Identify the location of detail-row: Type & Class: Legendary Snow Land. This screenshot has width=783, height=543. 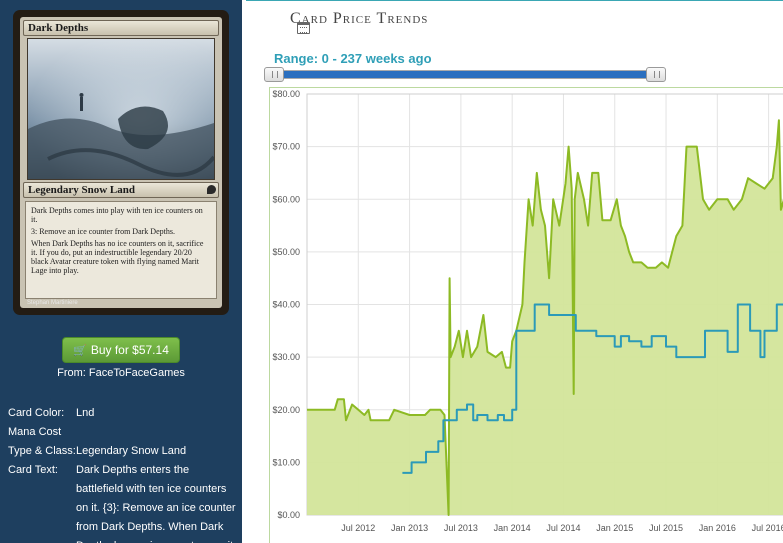
(122, 451).